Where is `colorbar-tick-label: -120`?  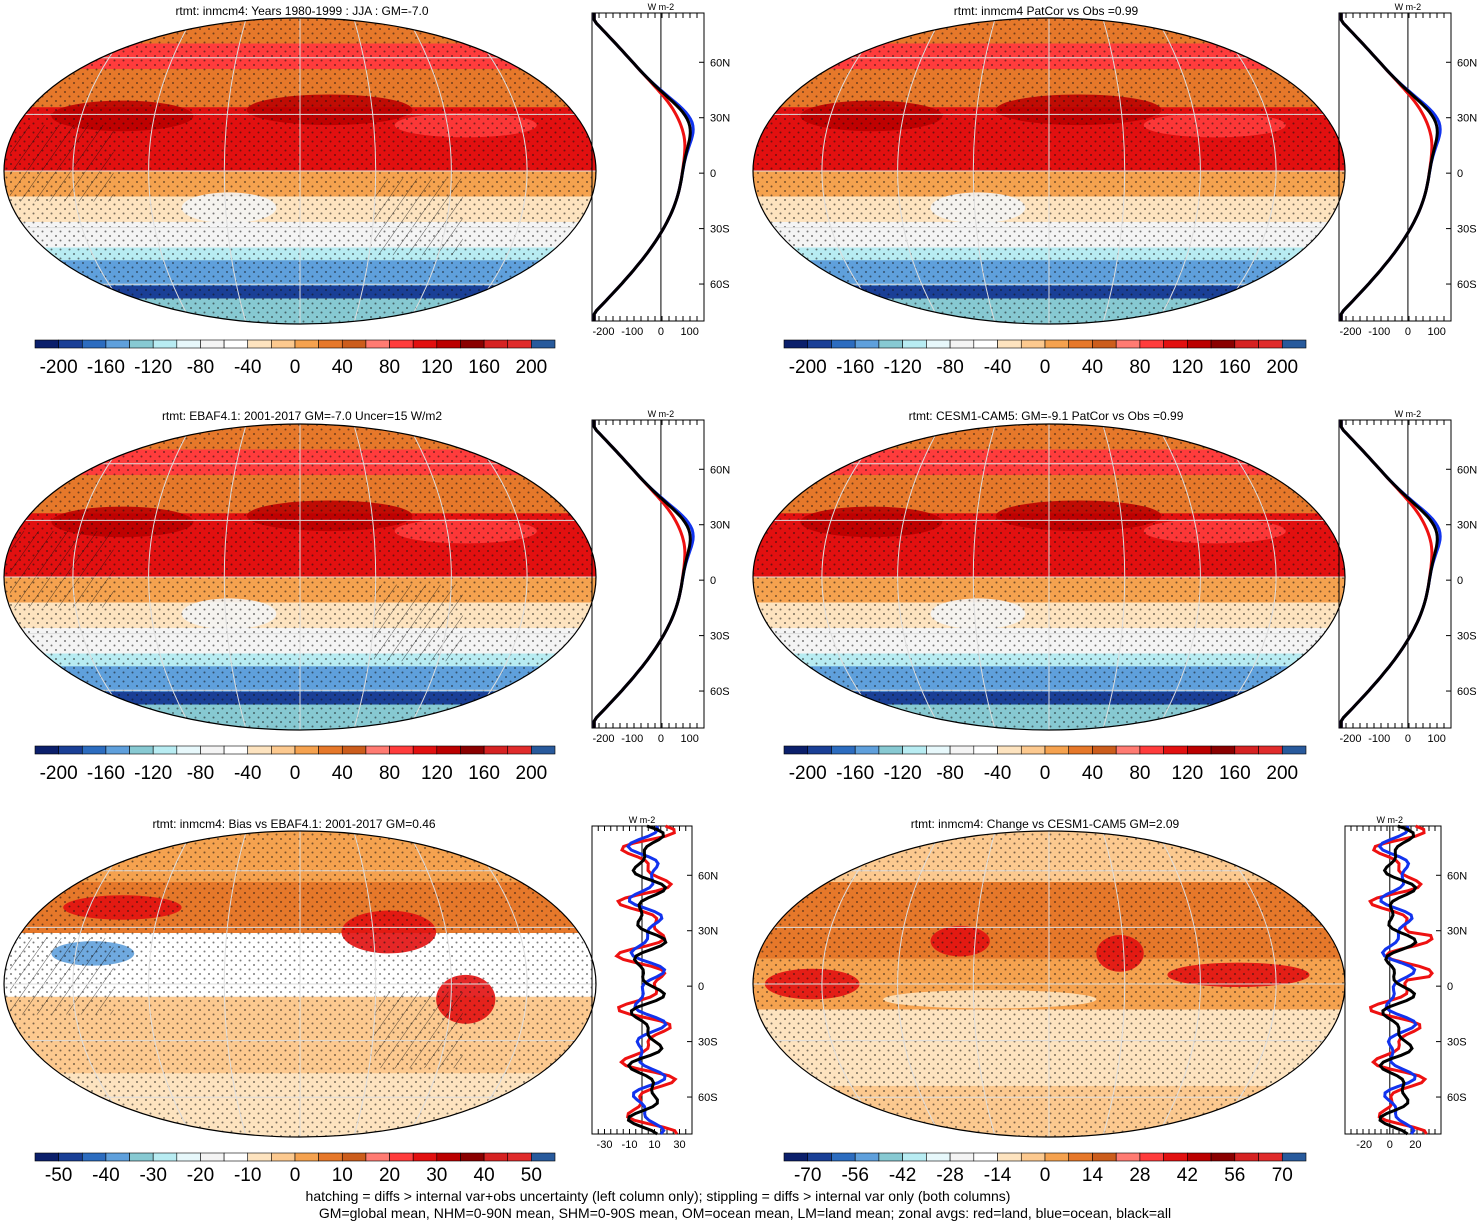 colorbar-tick-label: -120 is located at coordinates (153, 367).